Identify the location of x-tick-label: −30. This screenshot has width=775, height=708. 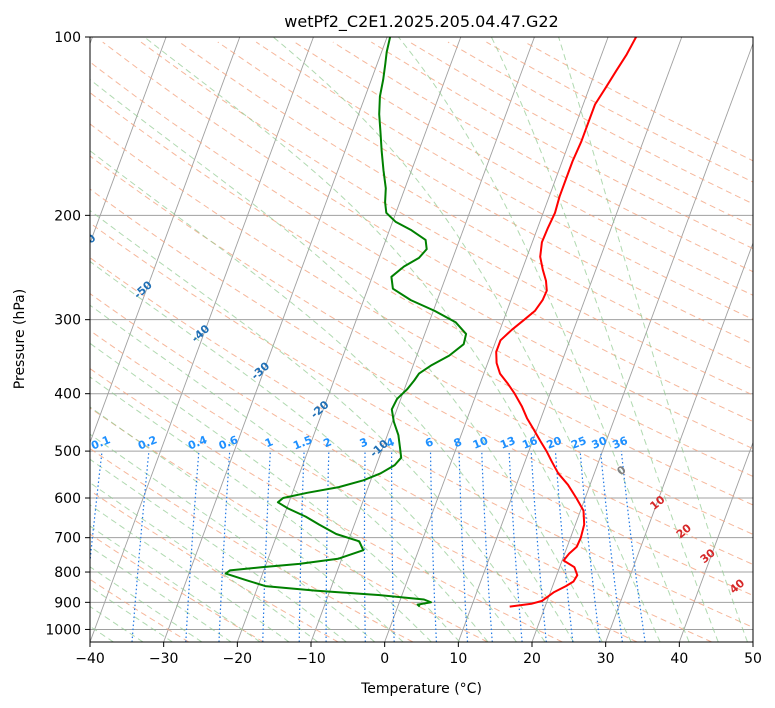
(164, 659).